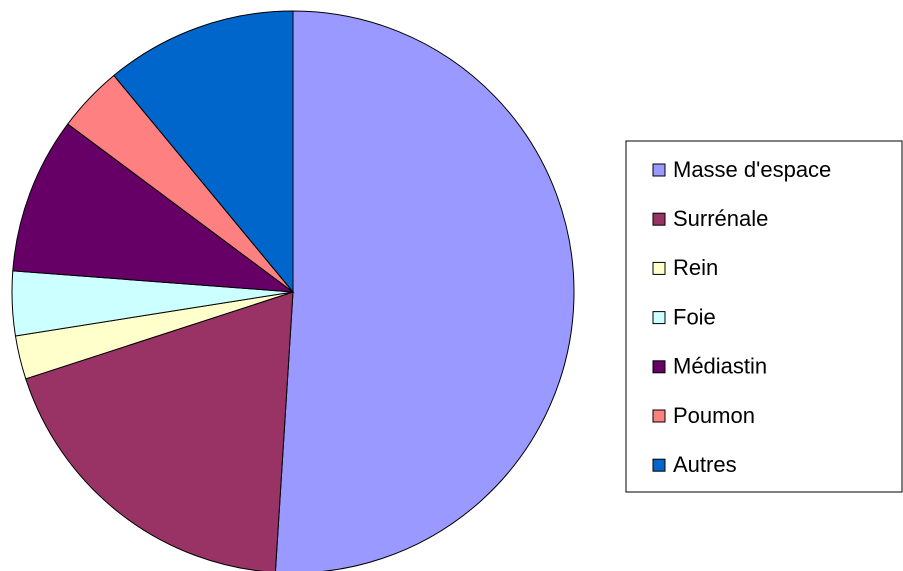 The width and height of the screenshot is (903, 571). I want to click on legend-label: Masse d'espace, so click(752, 169).